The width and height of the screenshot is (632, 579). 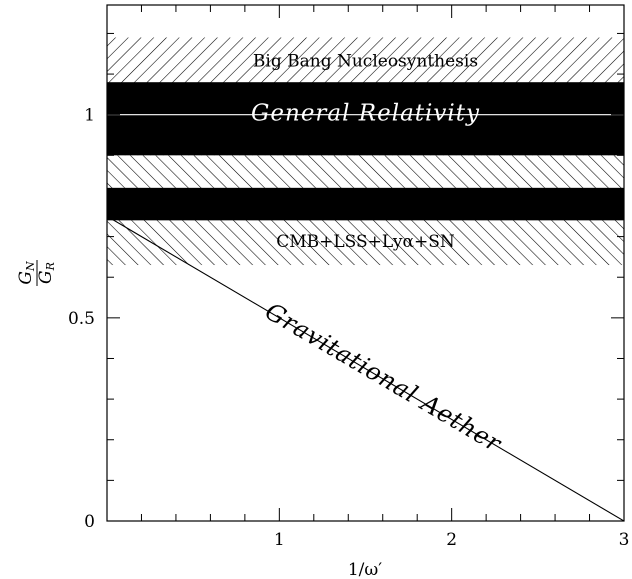 I want to click on y-label-denominator: G, so click(x=46, y=277).